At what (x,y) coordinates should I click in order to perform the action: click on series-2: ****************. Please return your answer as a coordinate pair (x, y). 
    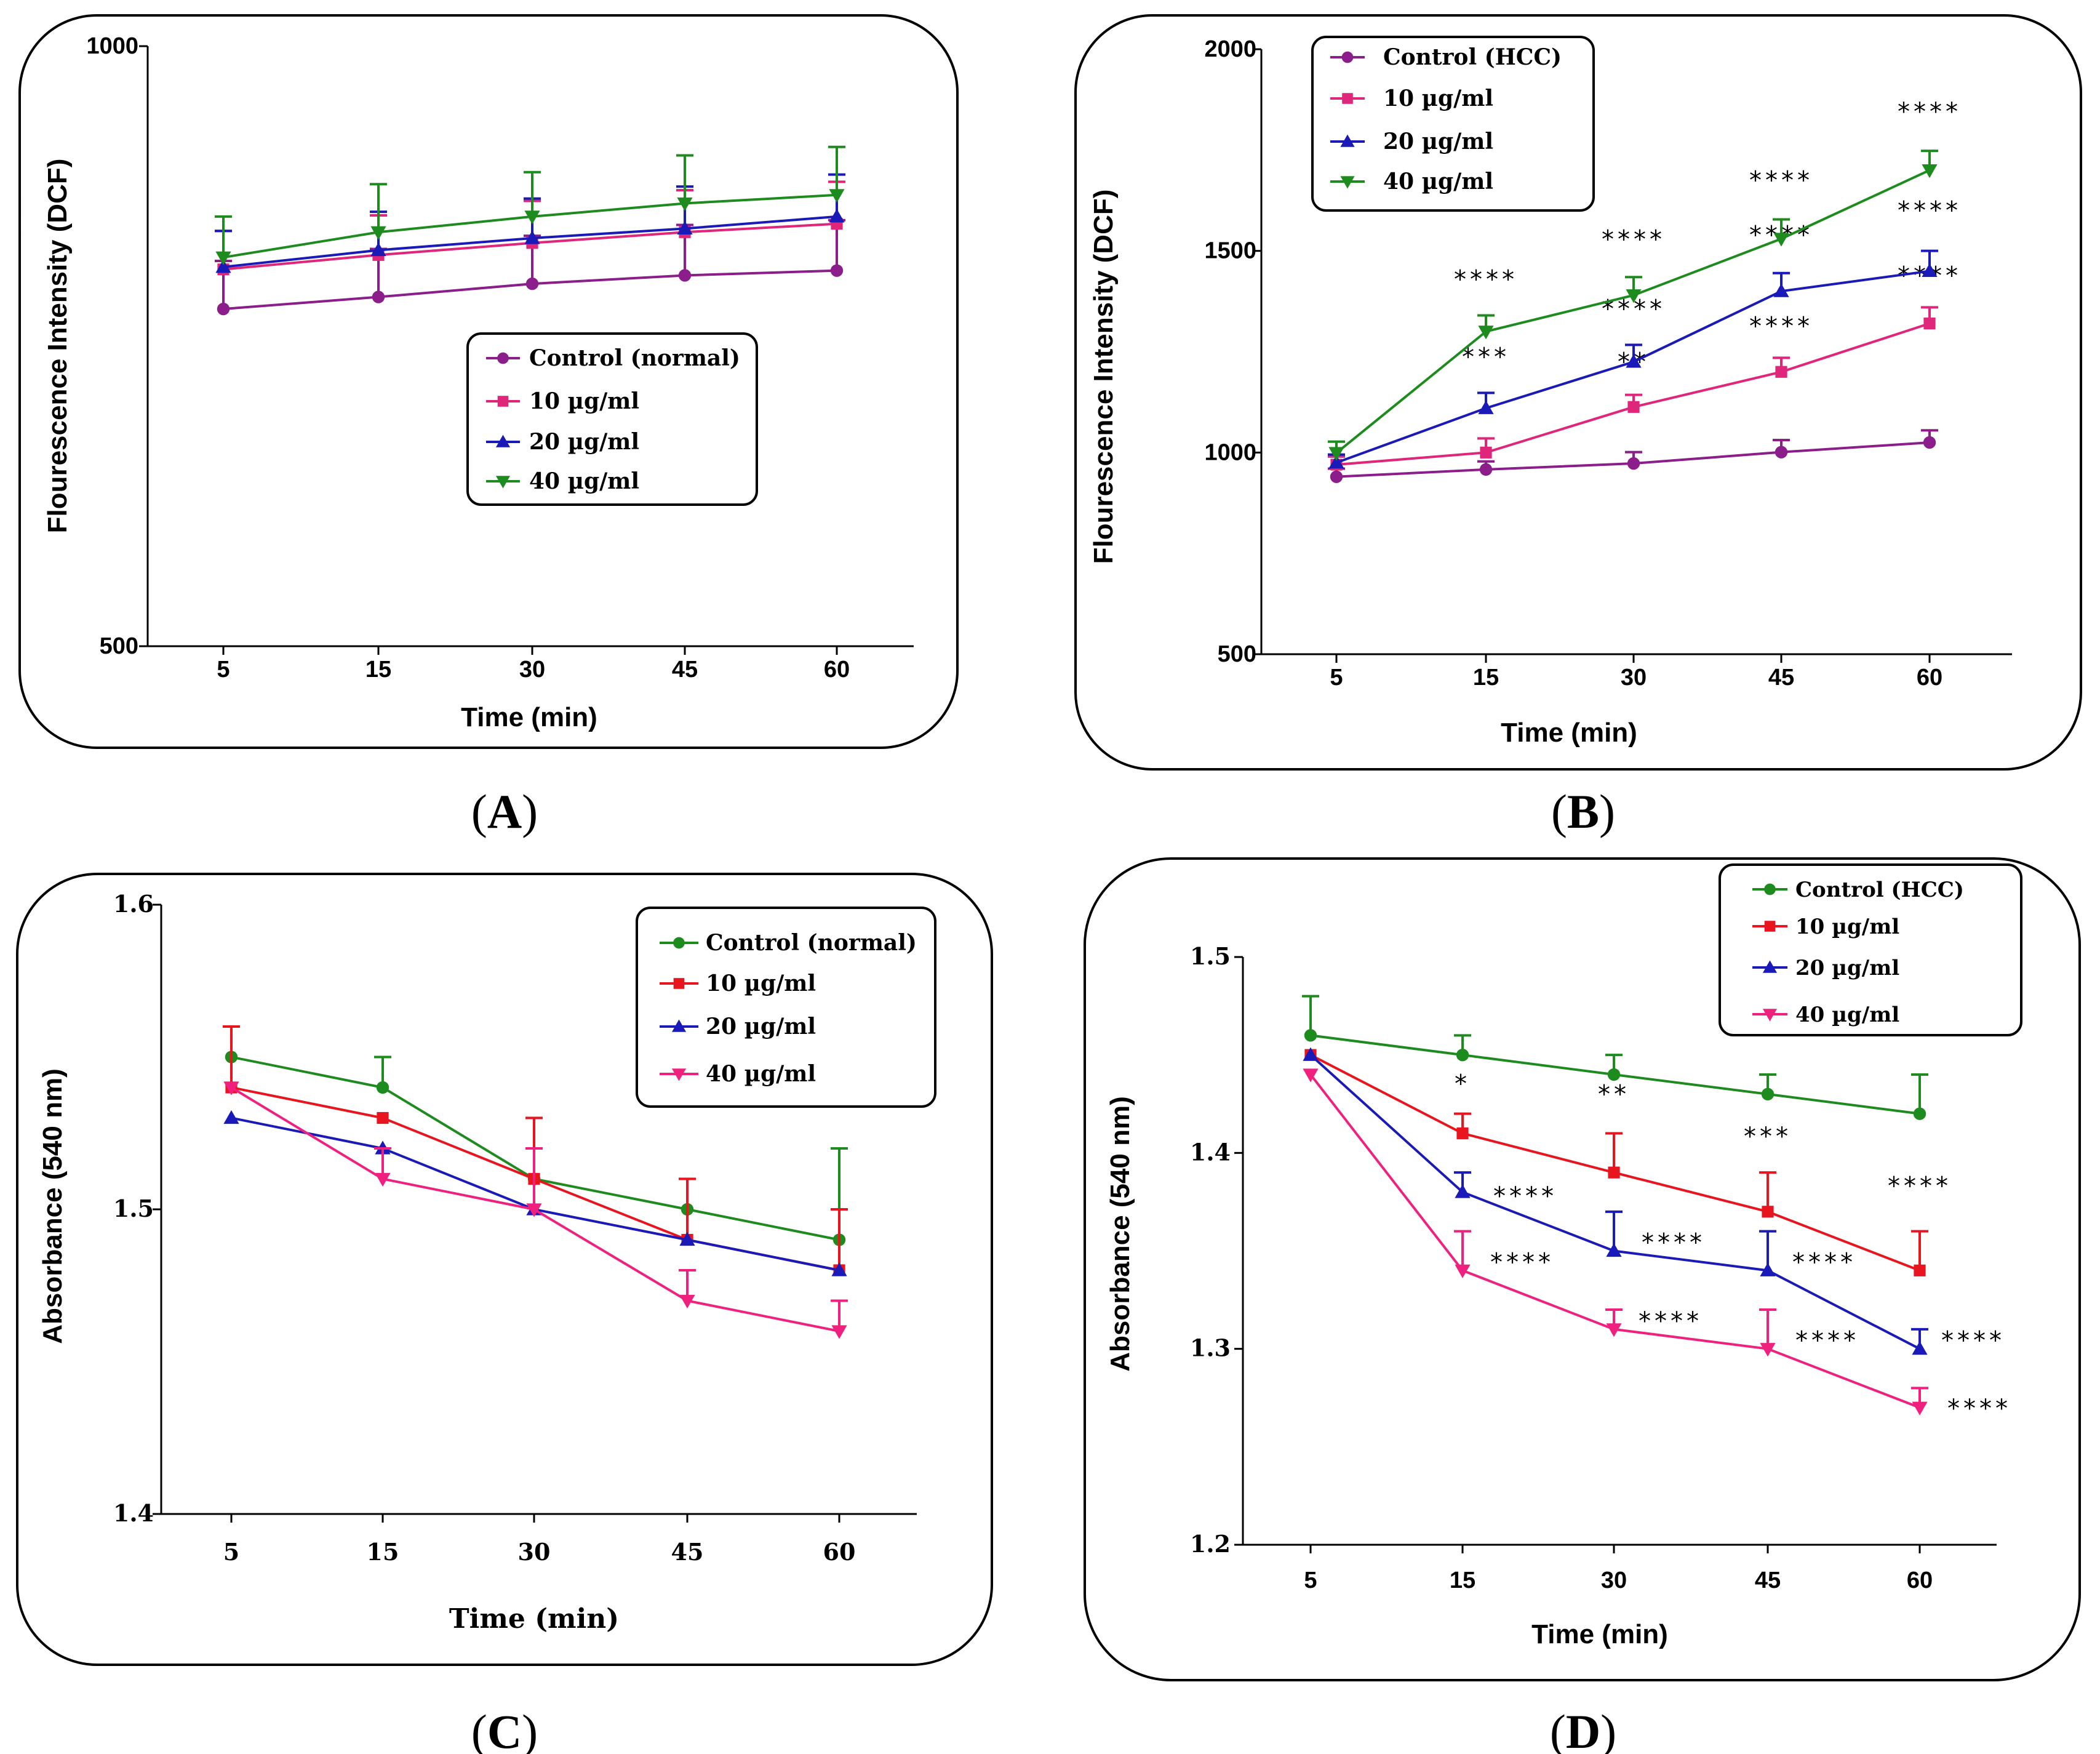
    Looking at the image, I should click on (1654, 1201).